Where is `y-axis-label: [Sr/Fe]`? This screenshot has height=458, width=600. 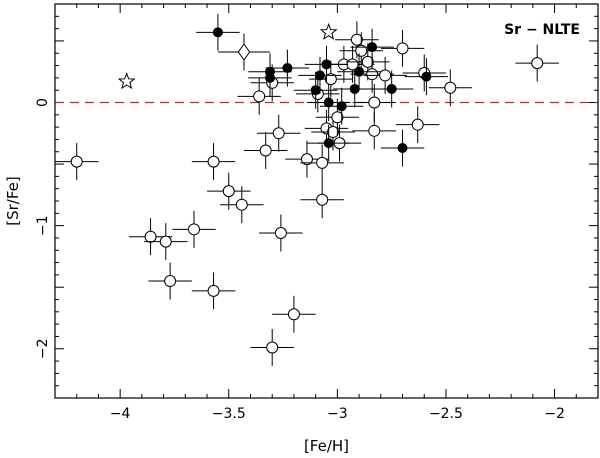
y-axis-label: [Sr/Fe] is located at coordinates (13, 200).